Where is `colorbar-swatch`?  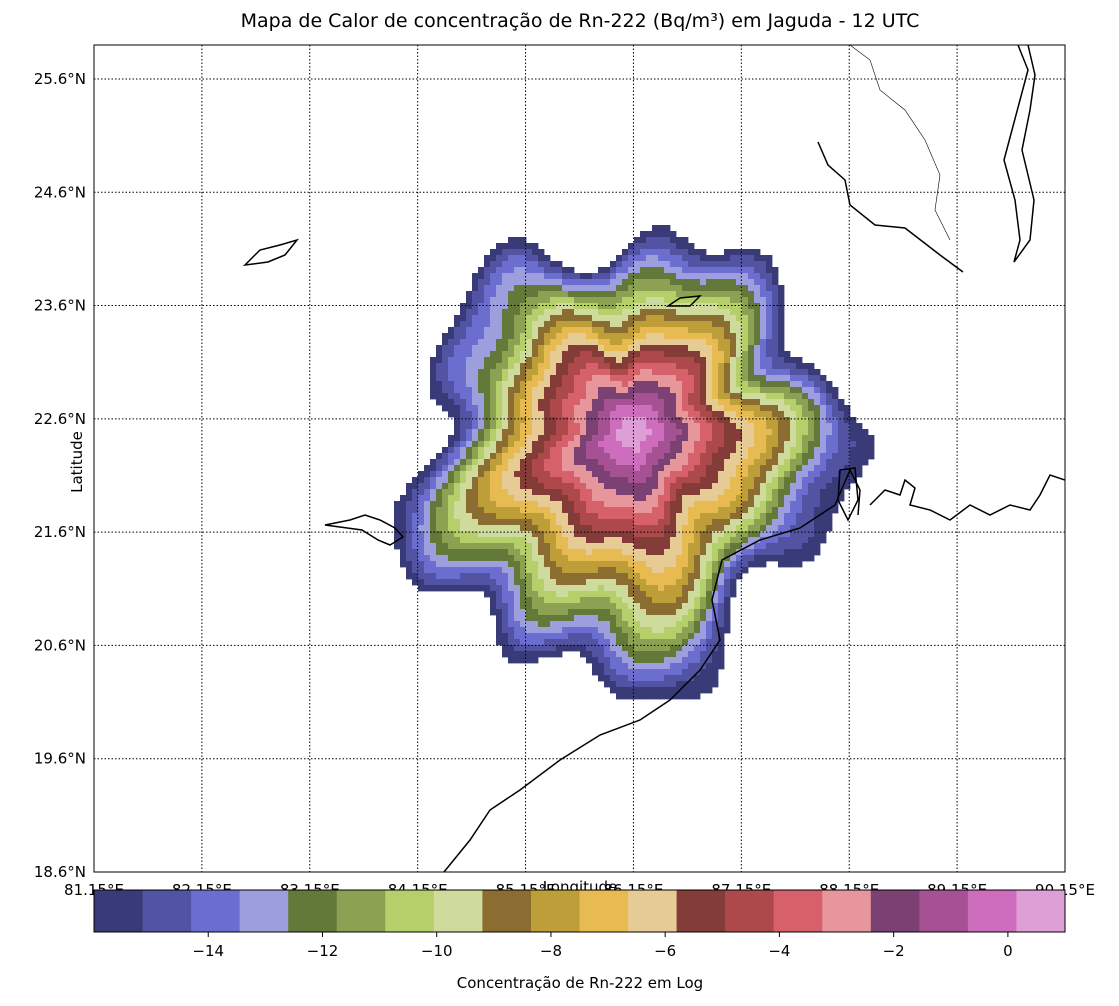
colorbar-swatch is located at coordinates (750, 911).